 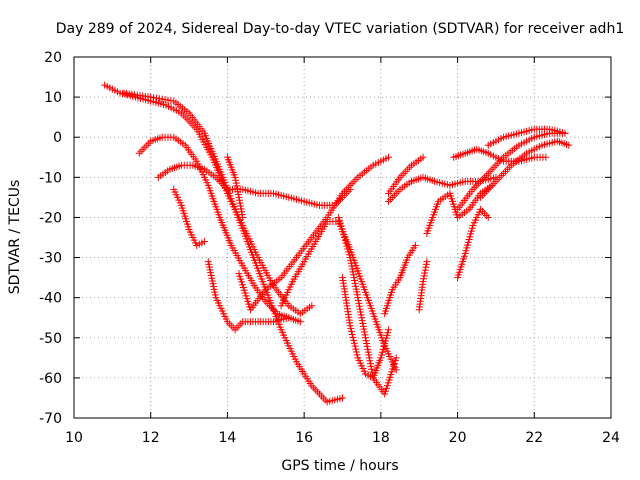 What do you see at coordinates (53, 58) in the screenshot?
I see `y-tick-label: 20` at bounding box center [53, 58].